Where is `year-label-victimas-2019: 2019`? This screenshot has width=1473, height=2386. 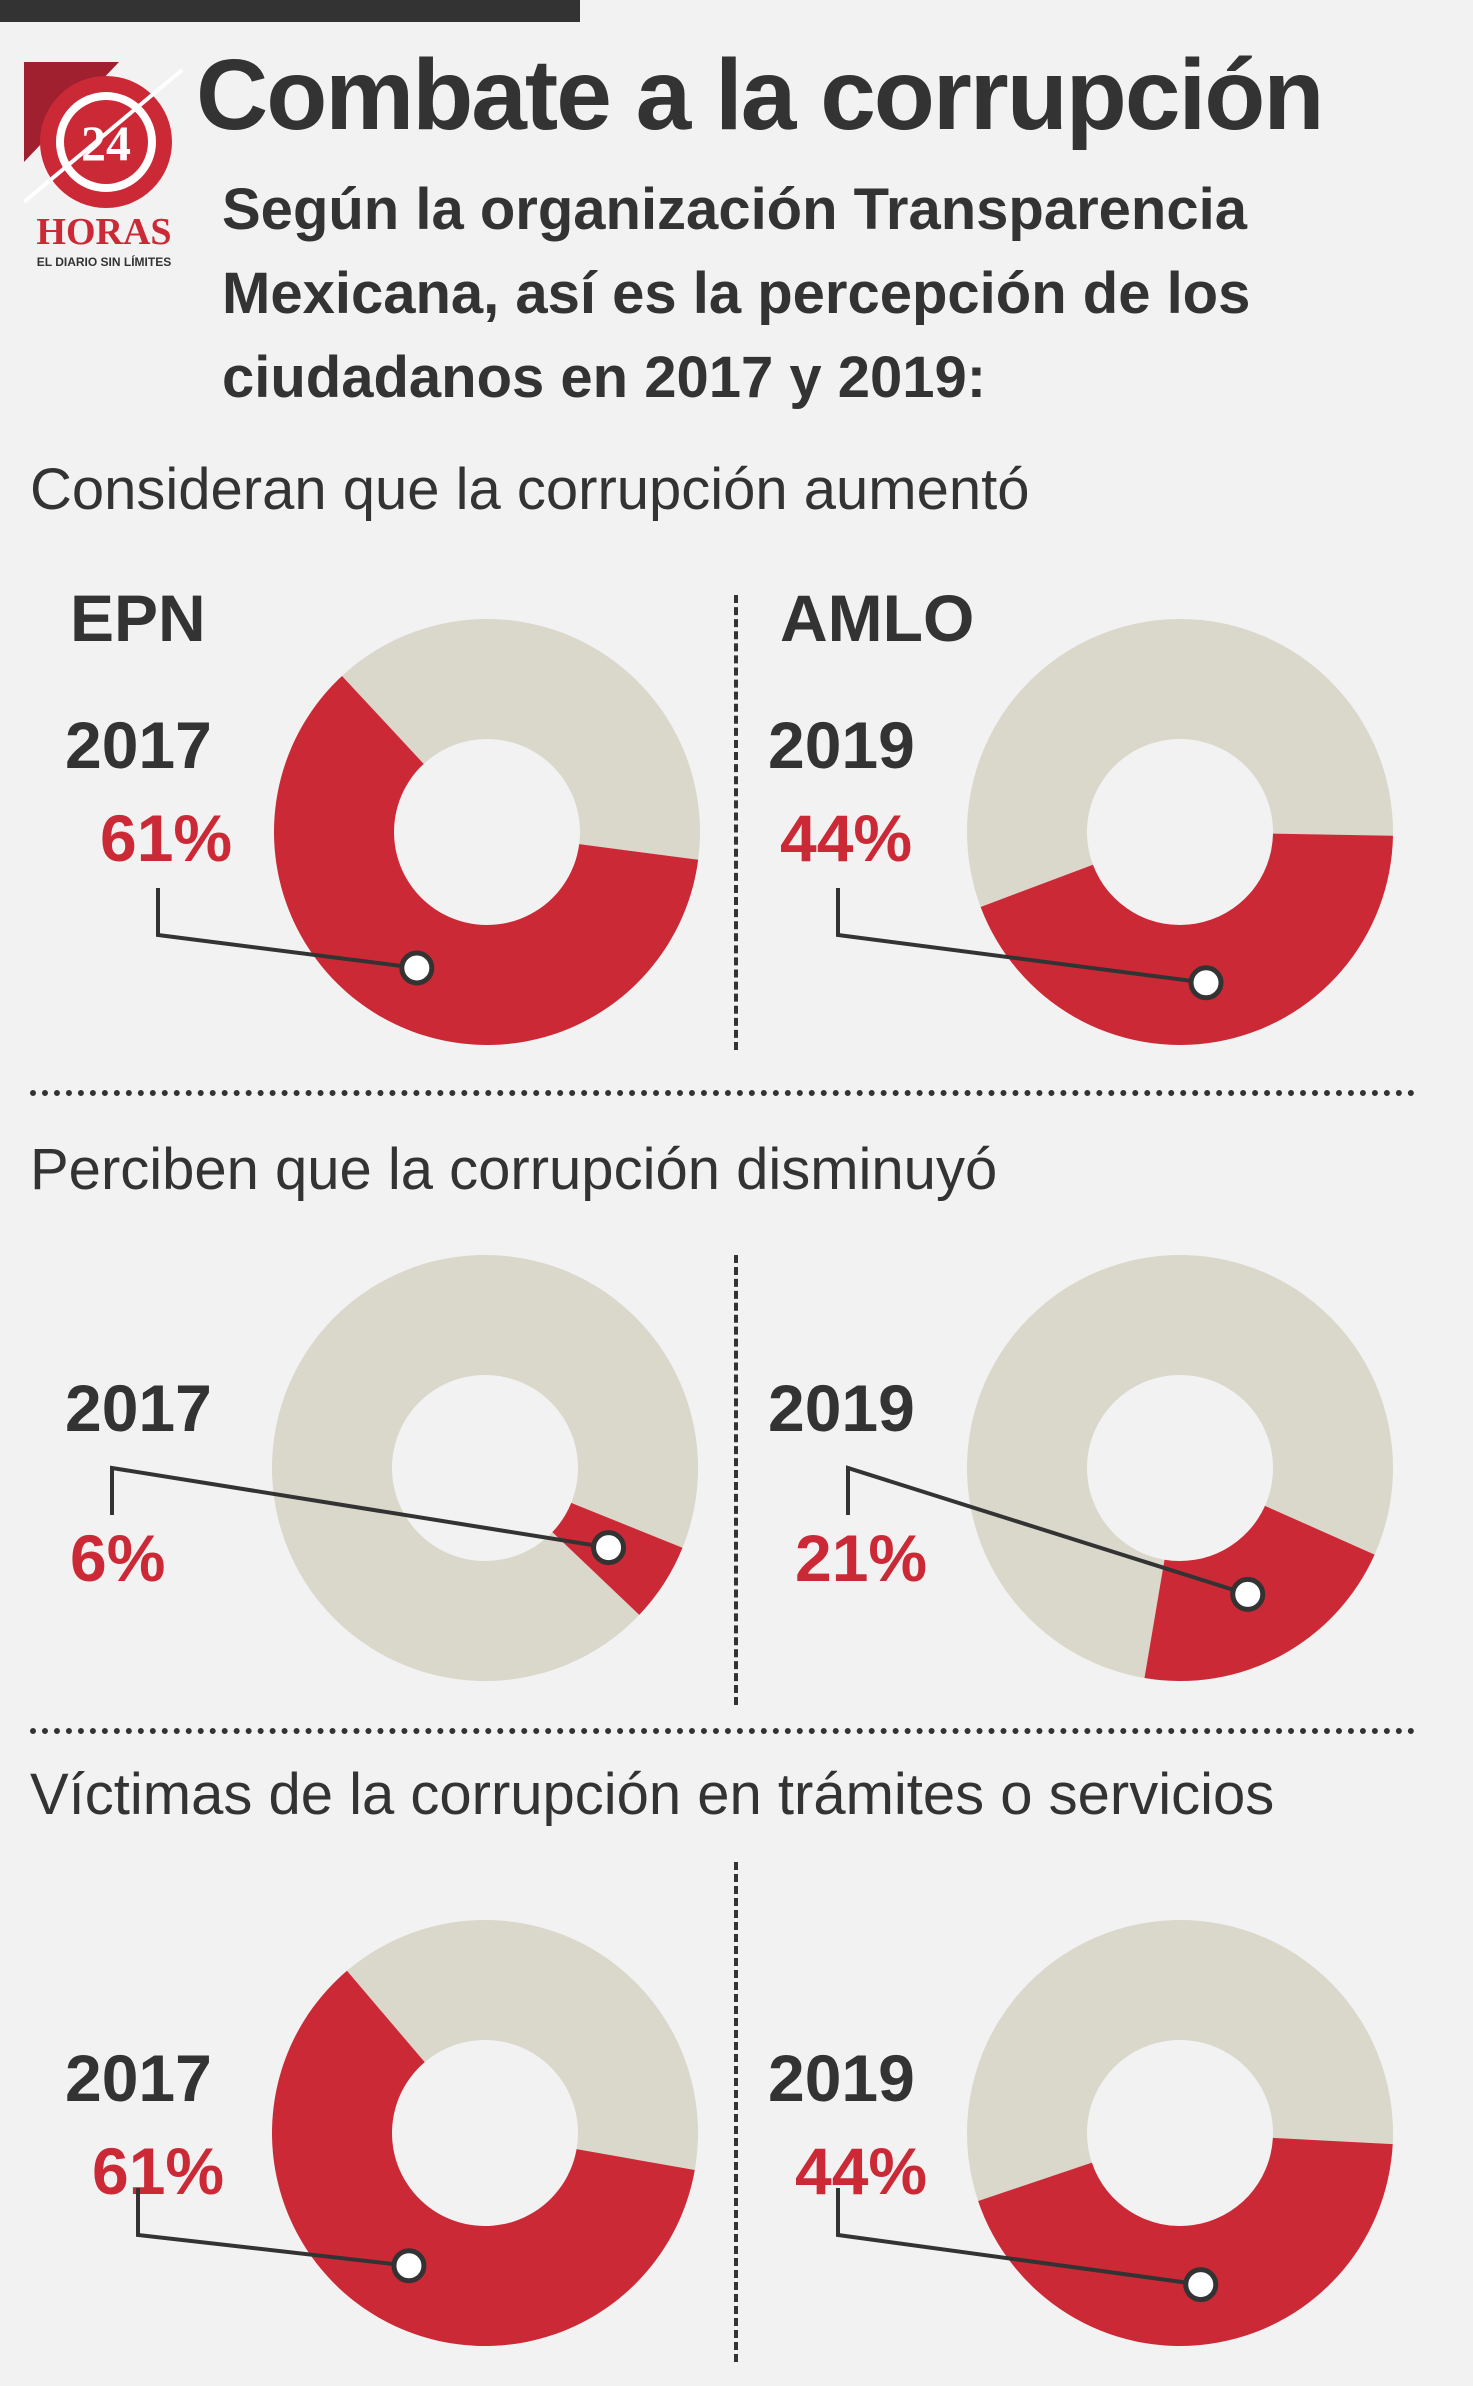 year-label-victimas-2019: 2019 is located at coordinates (841, 2078).